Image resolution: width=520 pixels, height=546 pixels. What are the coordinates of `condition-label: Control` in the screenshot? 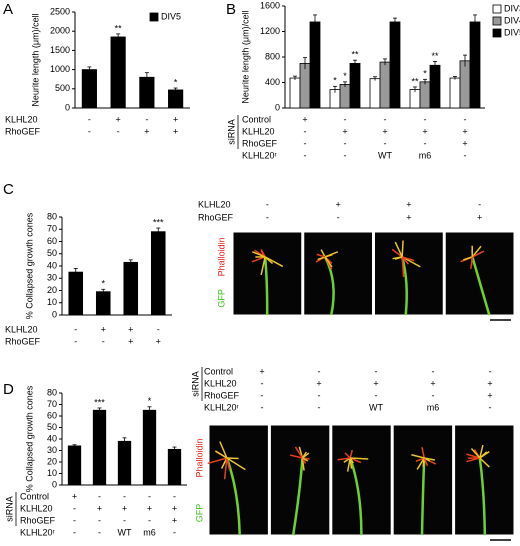 It's located at (218, 371).